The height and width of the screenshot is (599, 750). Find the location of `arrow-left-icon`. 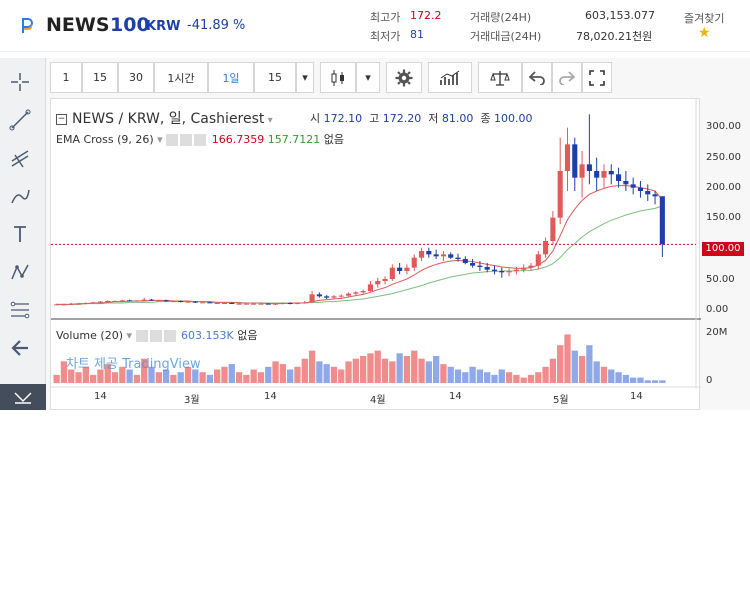

arrow-left-icon is located at coordinates (20, 348).